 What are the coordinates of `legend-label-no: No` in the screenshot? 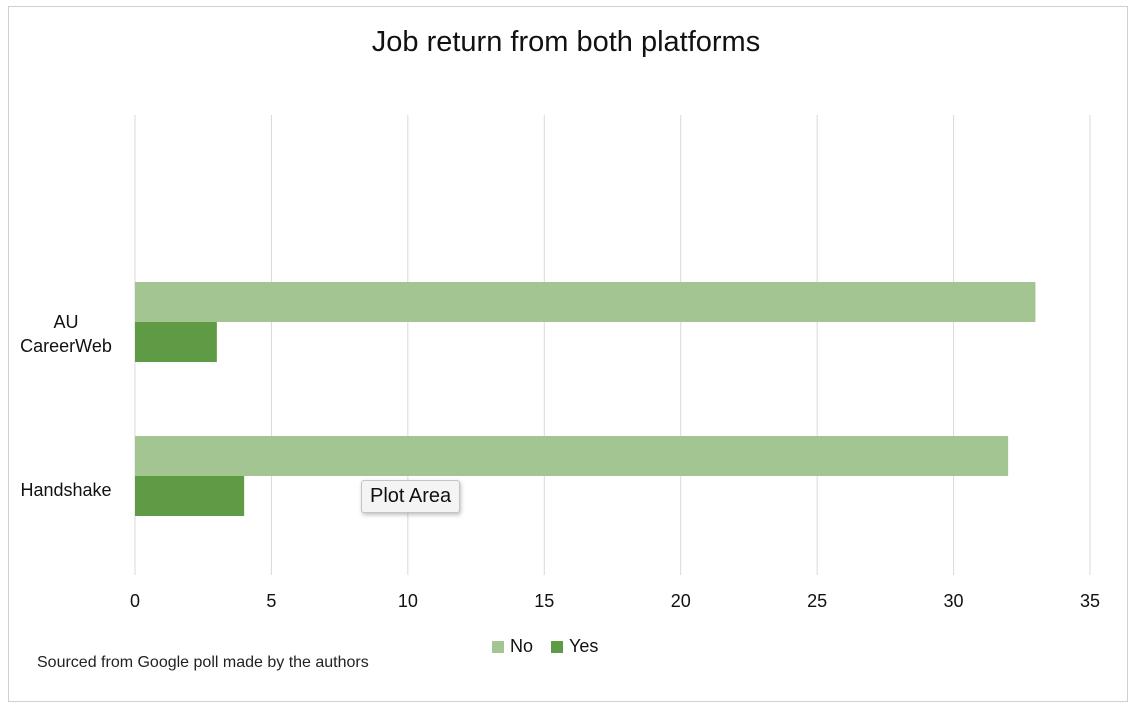 It's located at (522, 646).